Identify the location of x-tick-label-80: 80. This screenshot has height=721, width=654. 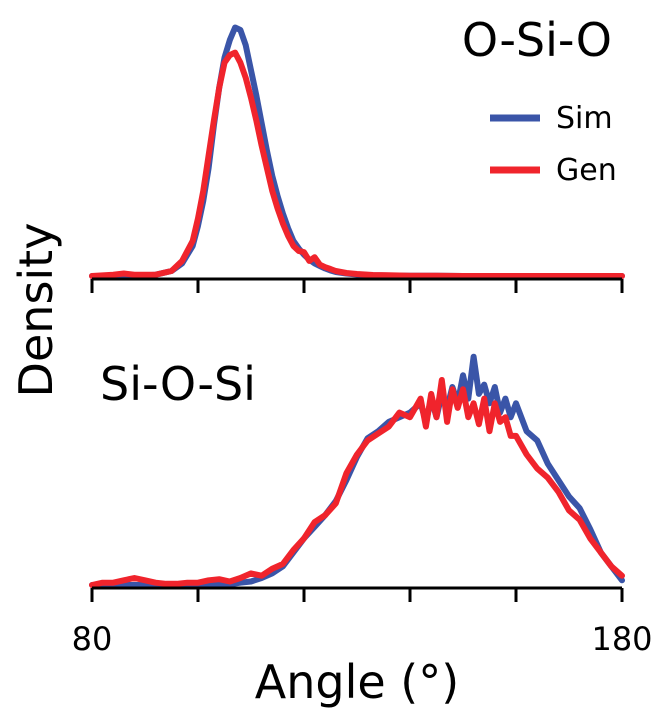
(92, 639).